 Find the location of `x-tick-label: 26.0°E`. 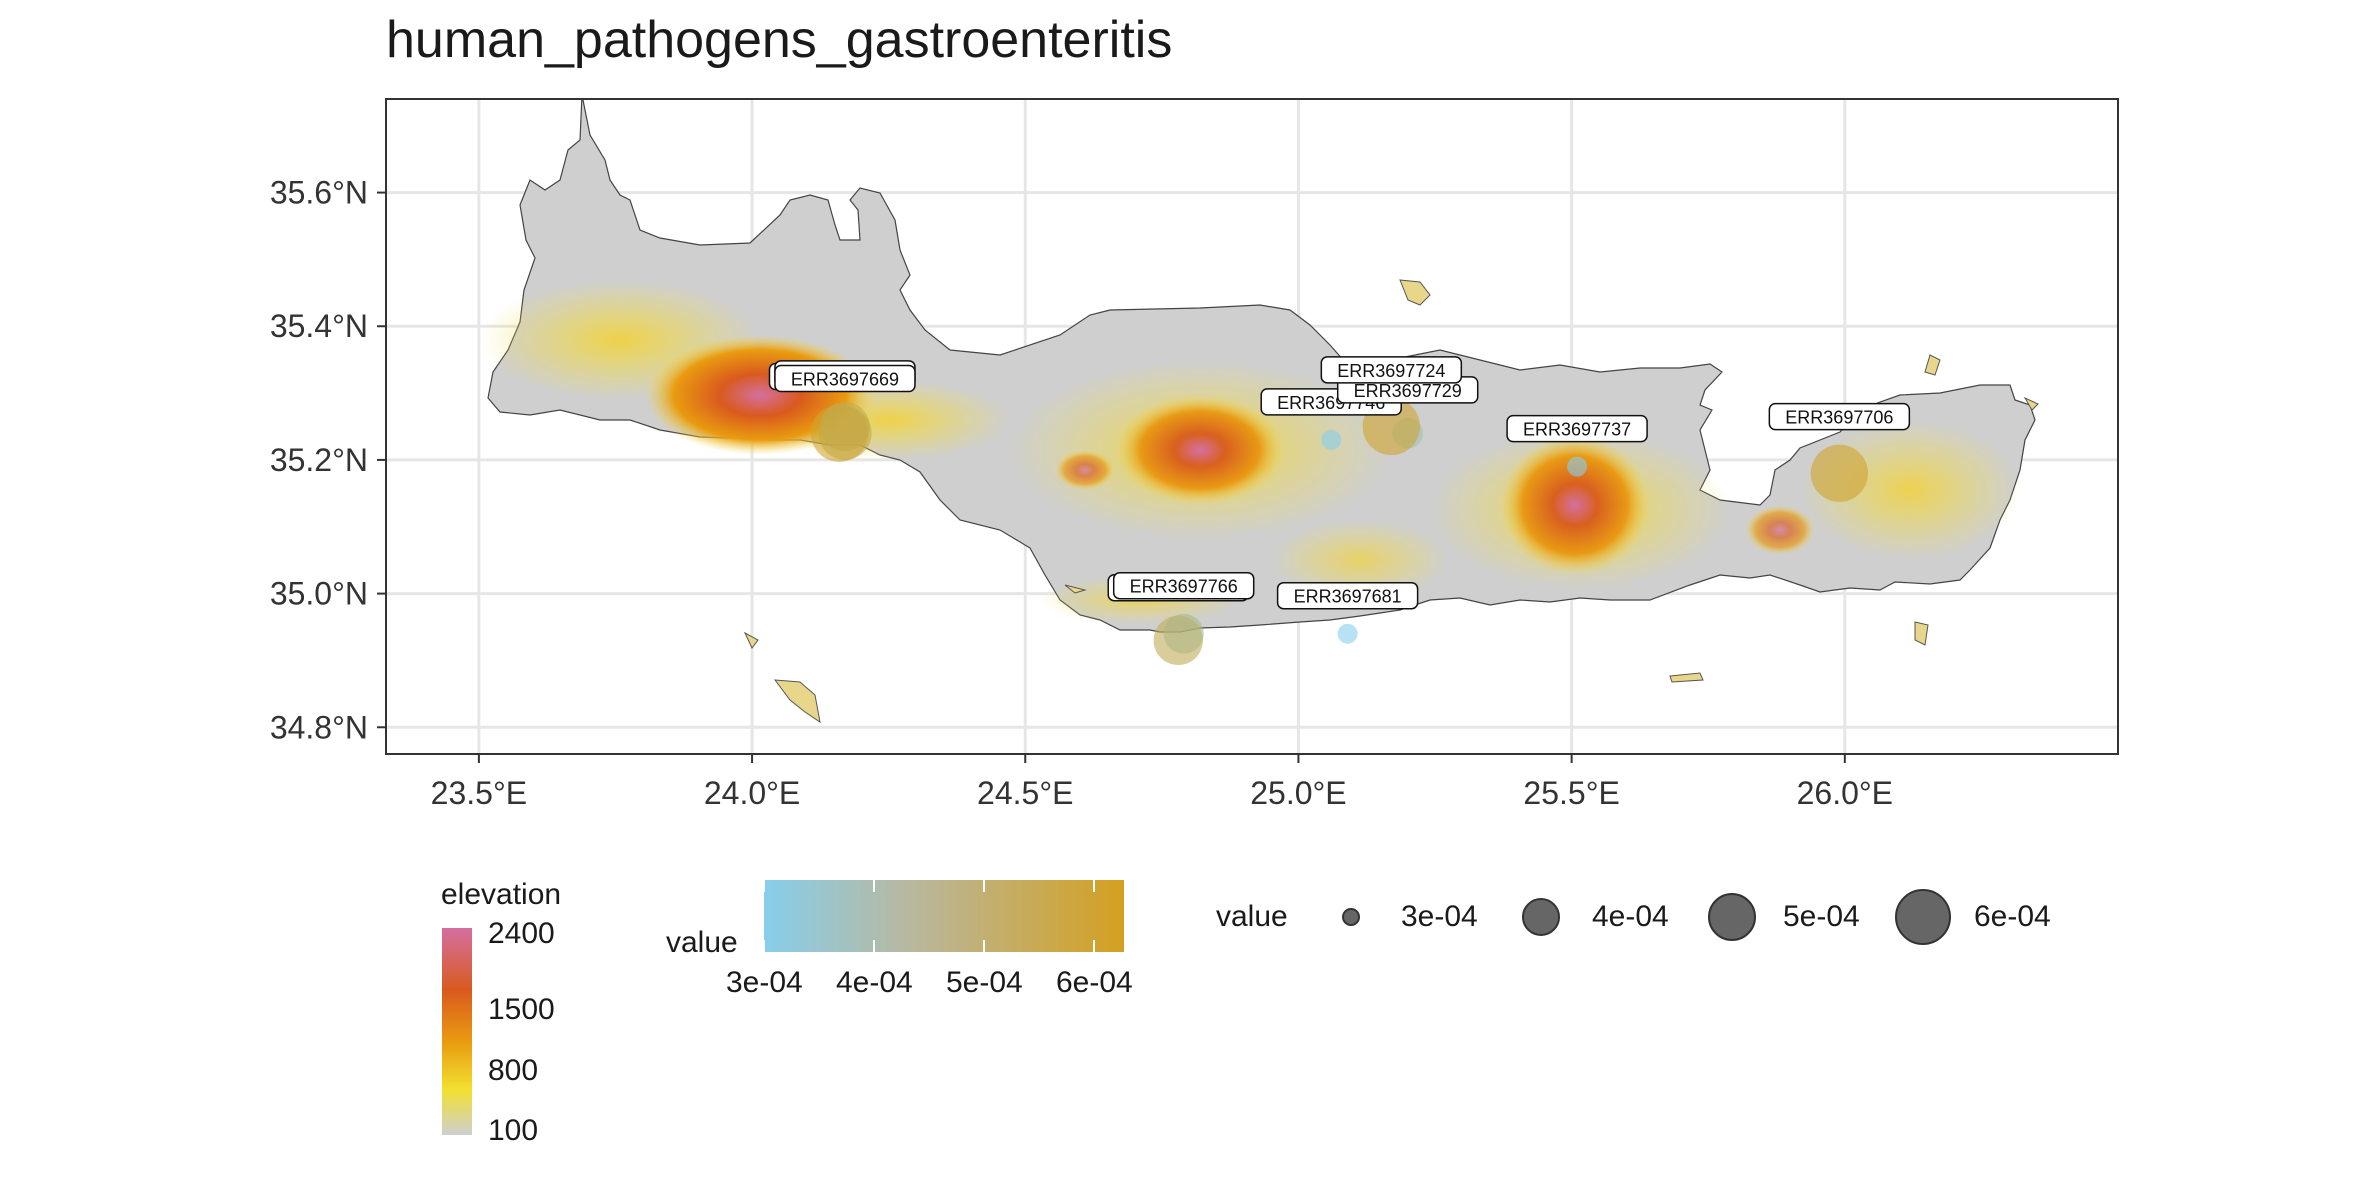

x-tick-label: 26.0°E is located at coordinates (1845, 793).